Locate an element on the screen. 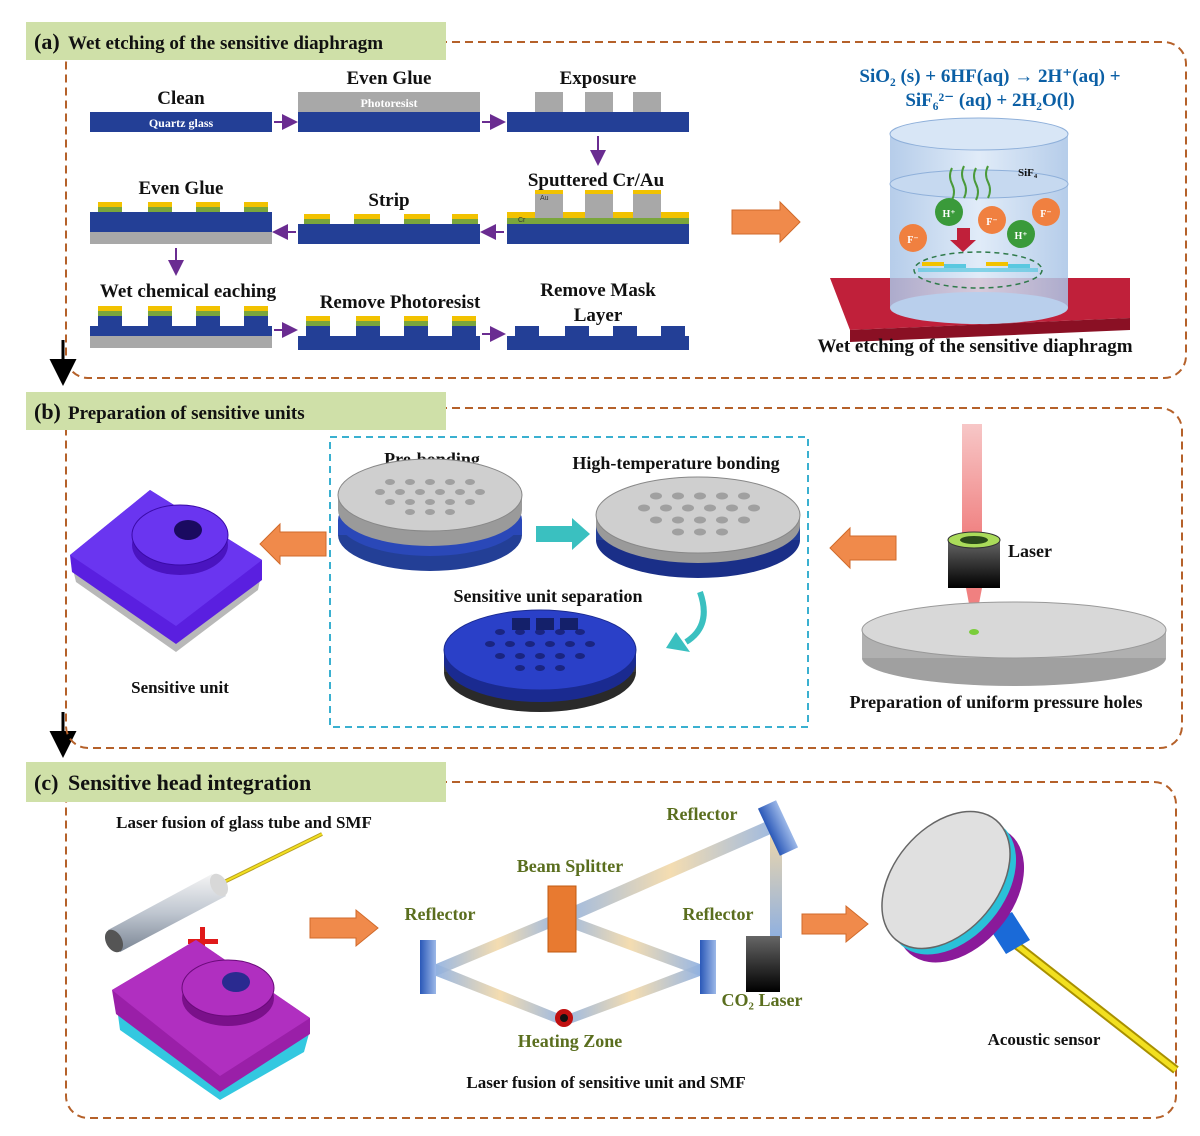 This screenshot has height=1136, width=1200. reflector-right is located at coordinates (708, 967).